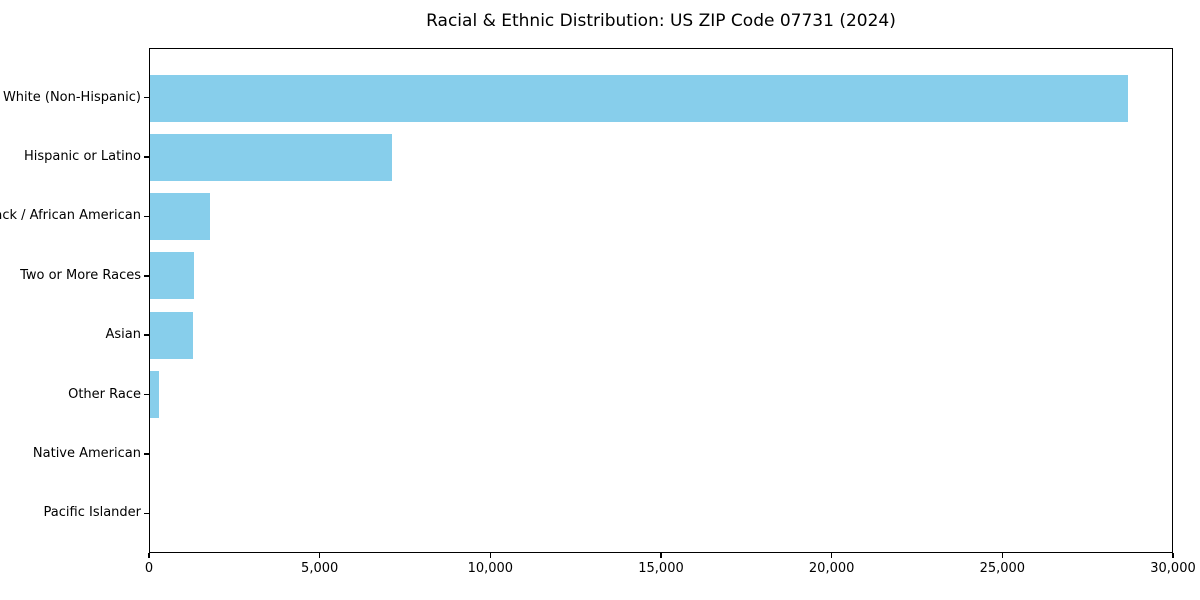  What do you see at coordinates (180, 217) in the screenshot?
I see `bar-black-african-american` at bounding box center [180, 217].